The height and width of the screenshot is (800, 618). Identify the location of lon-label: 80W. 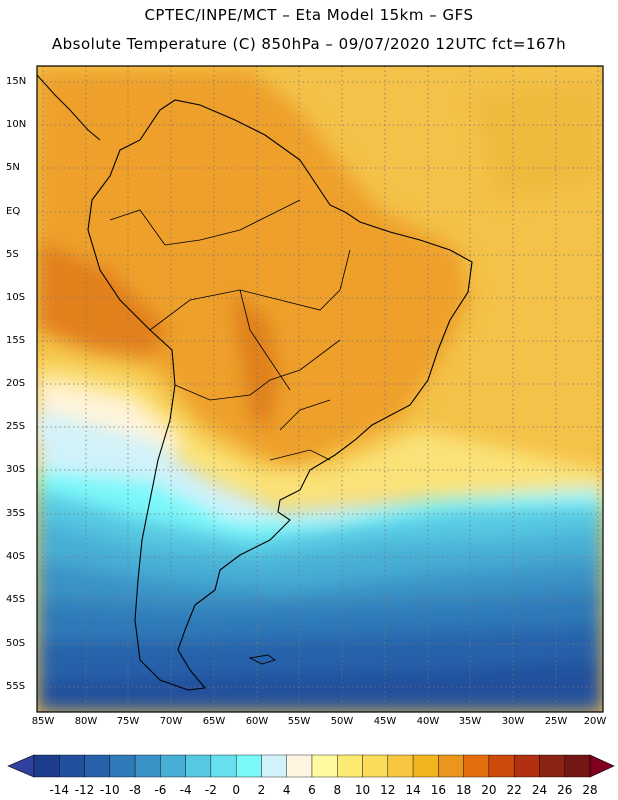
(86, 721).